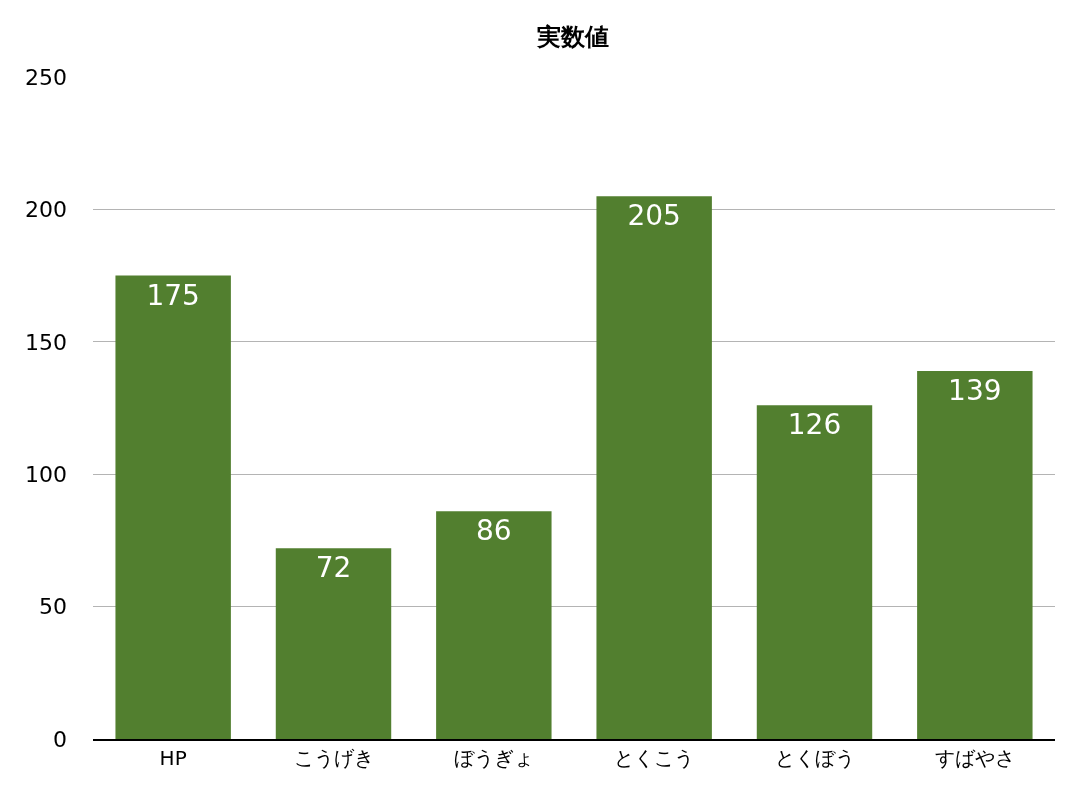 The height and width of the screenshot is (807, 1082). Describe the element at coordinates (53, 607) in the screenshot. I see `y-tick-label: 50` at that location.